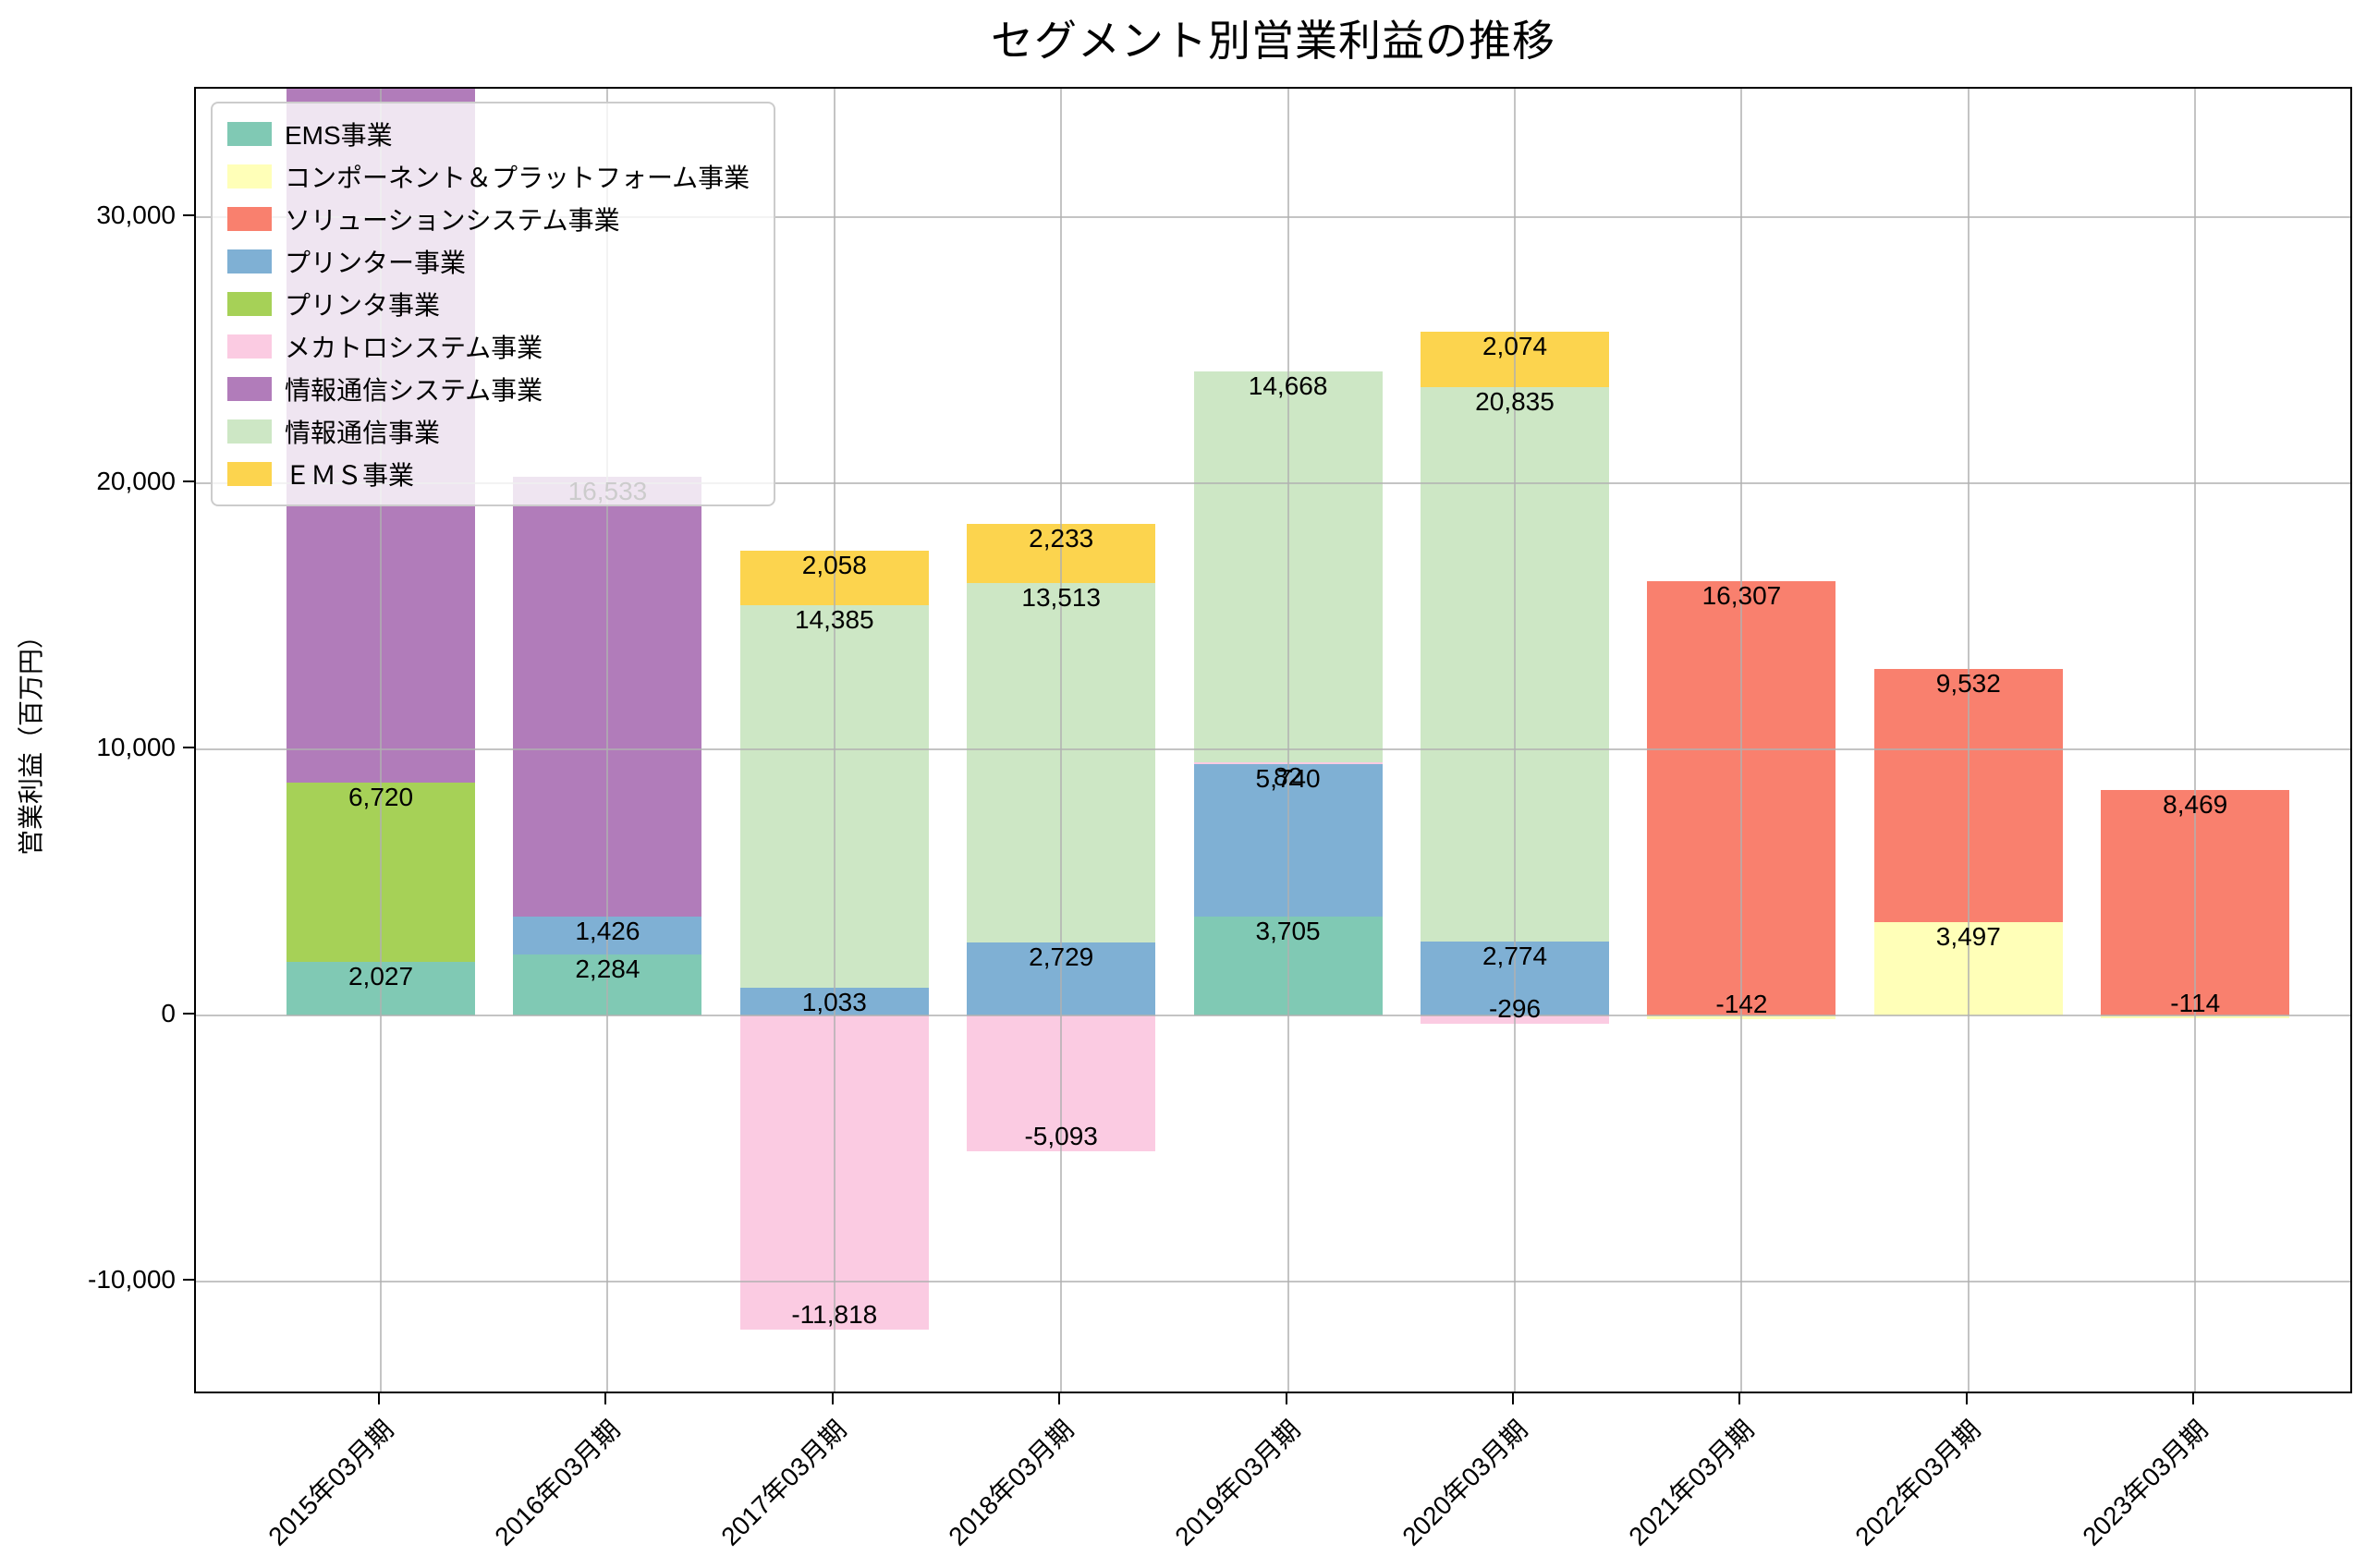  What do you see at coordinates (376, 263) in the screenshot?
I see `legend-label: プリンター事業` at bounding box center [376, 263].